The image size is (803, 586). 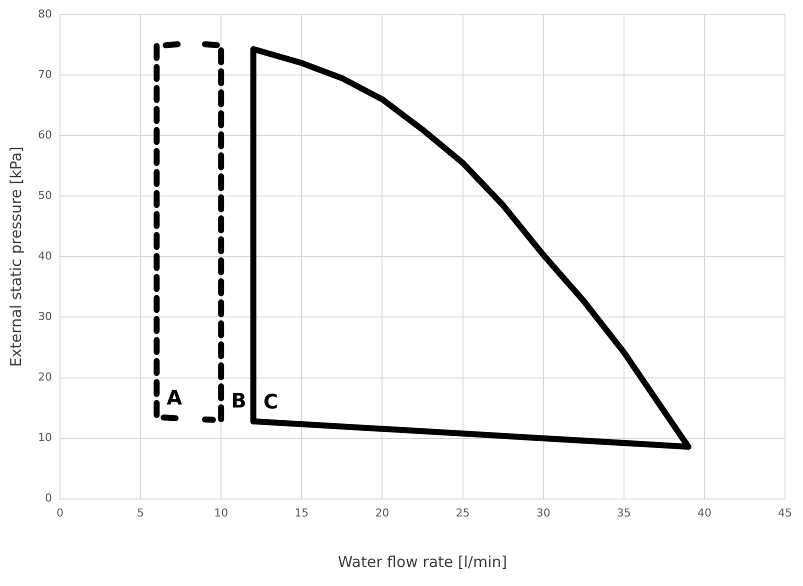 I want to click on x-tick-label: 20, so click(x=382, y=513).